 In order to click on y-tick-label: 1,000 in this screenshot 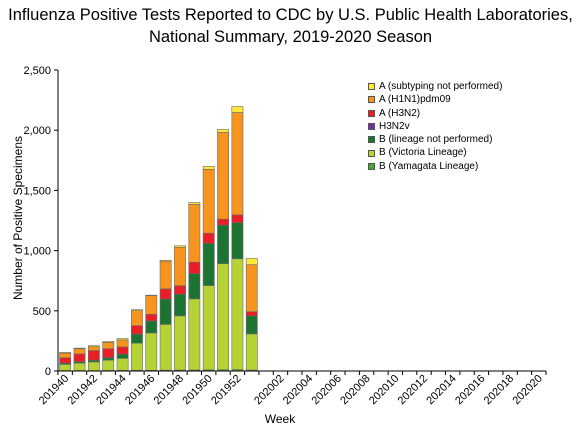, I will do `click(37, 252)`.